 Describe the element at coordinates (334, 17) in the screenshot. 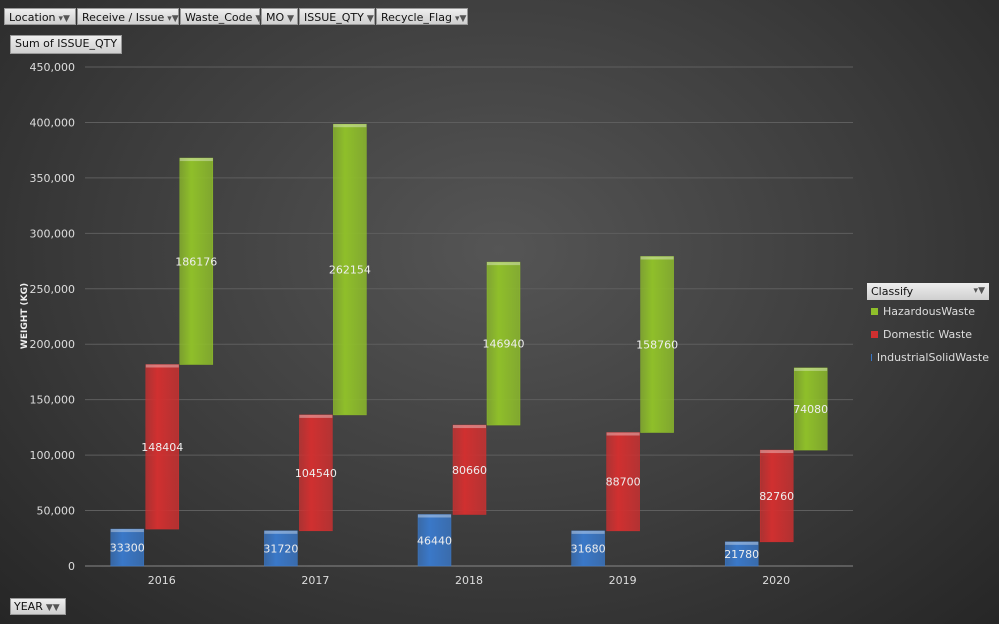

I see `filter-label: ISSUE_QTY` at that location.